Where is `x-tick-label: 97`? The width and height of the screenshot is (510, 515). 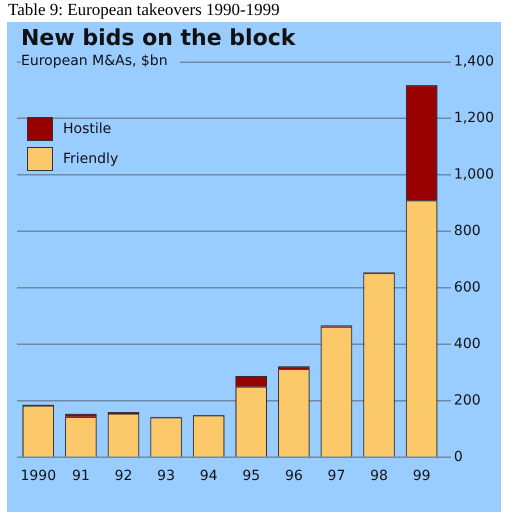 x-tick-label: 97 is located at coordinates (337, 476).